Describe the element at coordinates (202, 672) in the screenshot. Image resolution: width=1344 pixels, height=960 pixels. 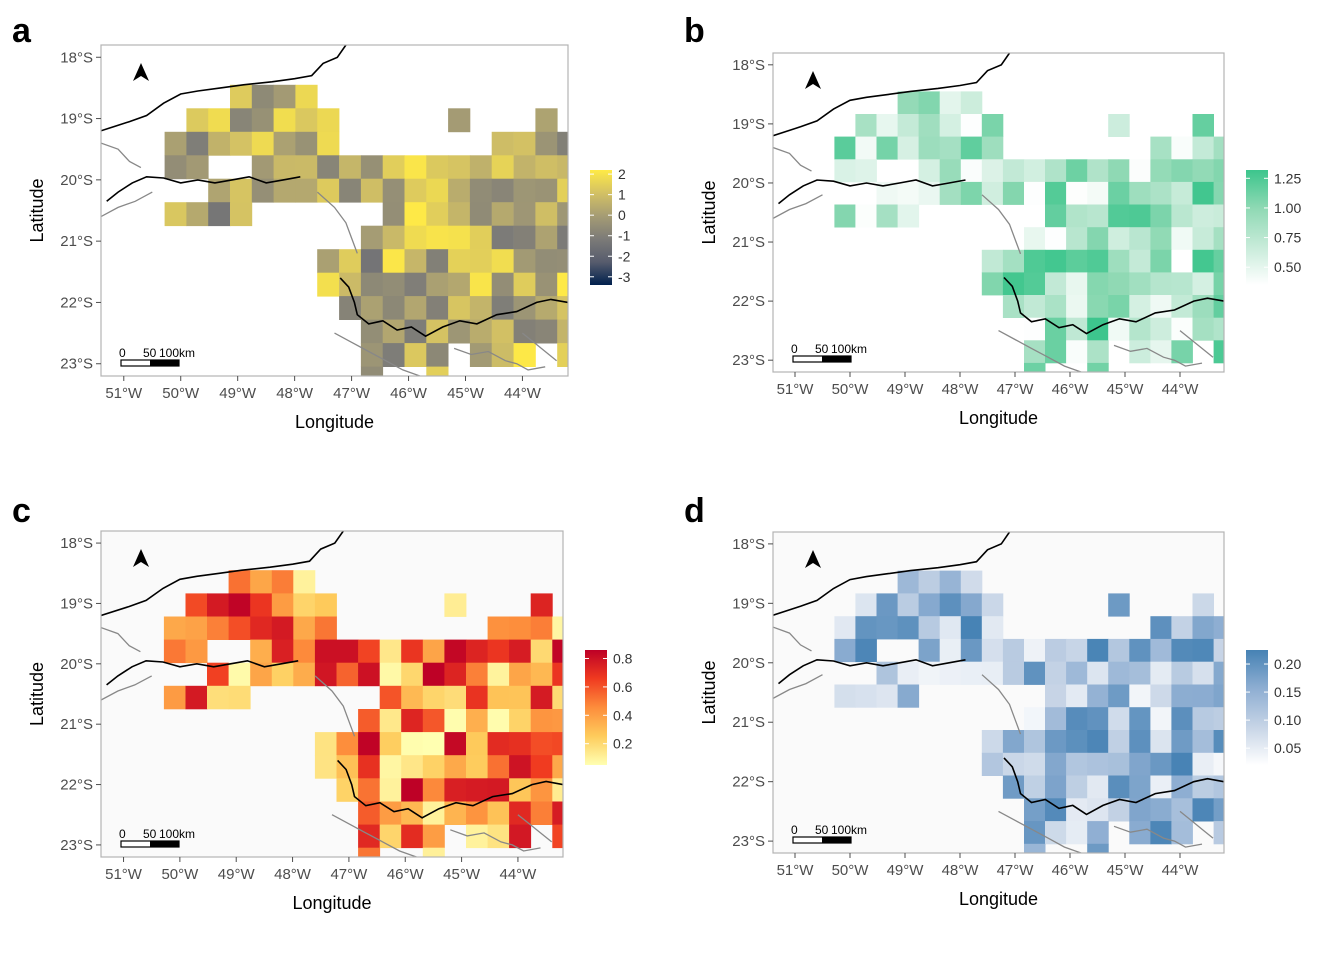
I see `river-west` at that location.